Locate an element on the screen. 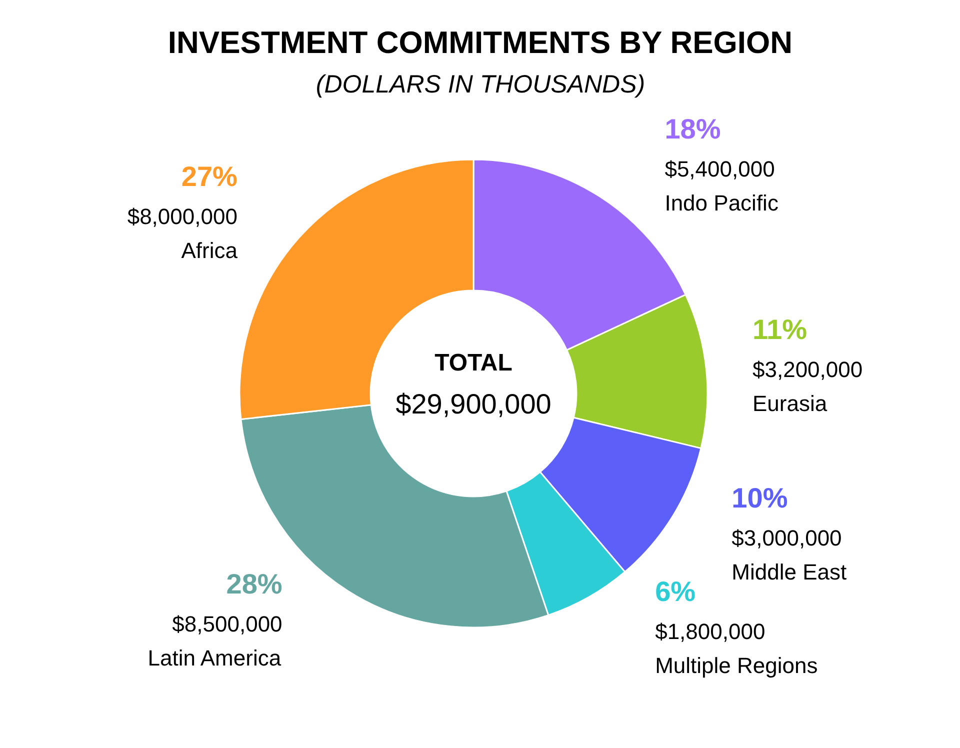 This screenshot has width=960, height=748. text: TOTAL is located at coordinates (473, 363).